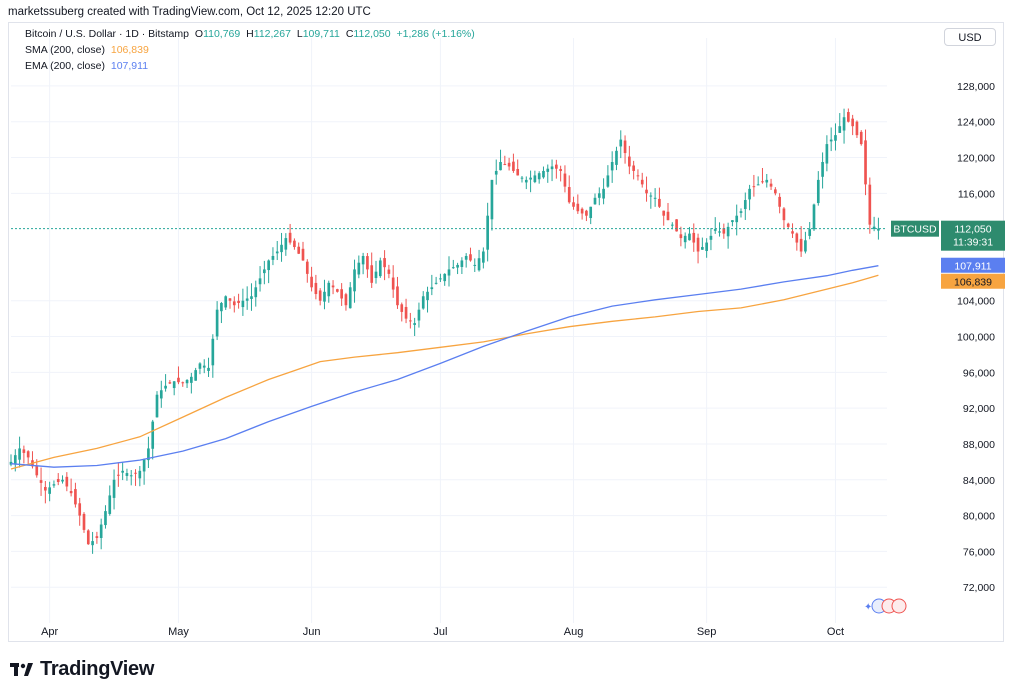 This screenshot has height=684, width=1024. Describe the element at coordinates (970, 37) in the screenshot. I see `currency-button: USD` at that location.